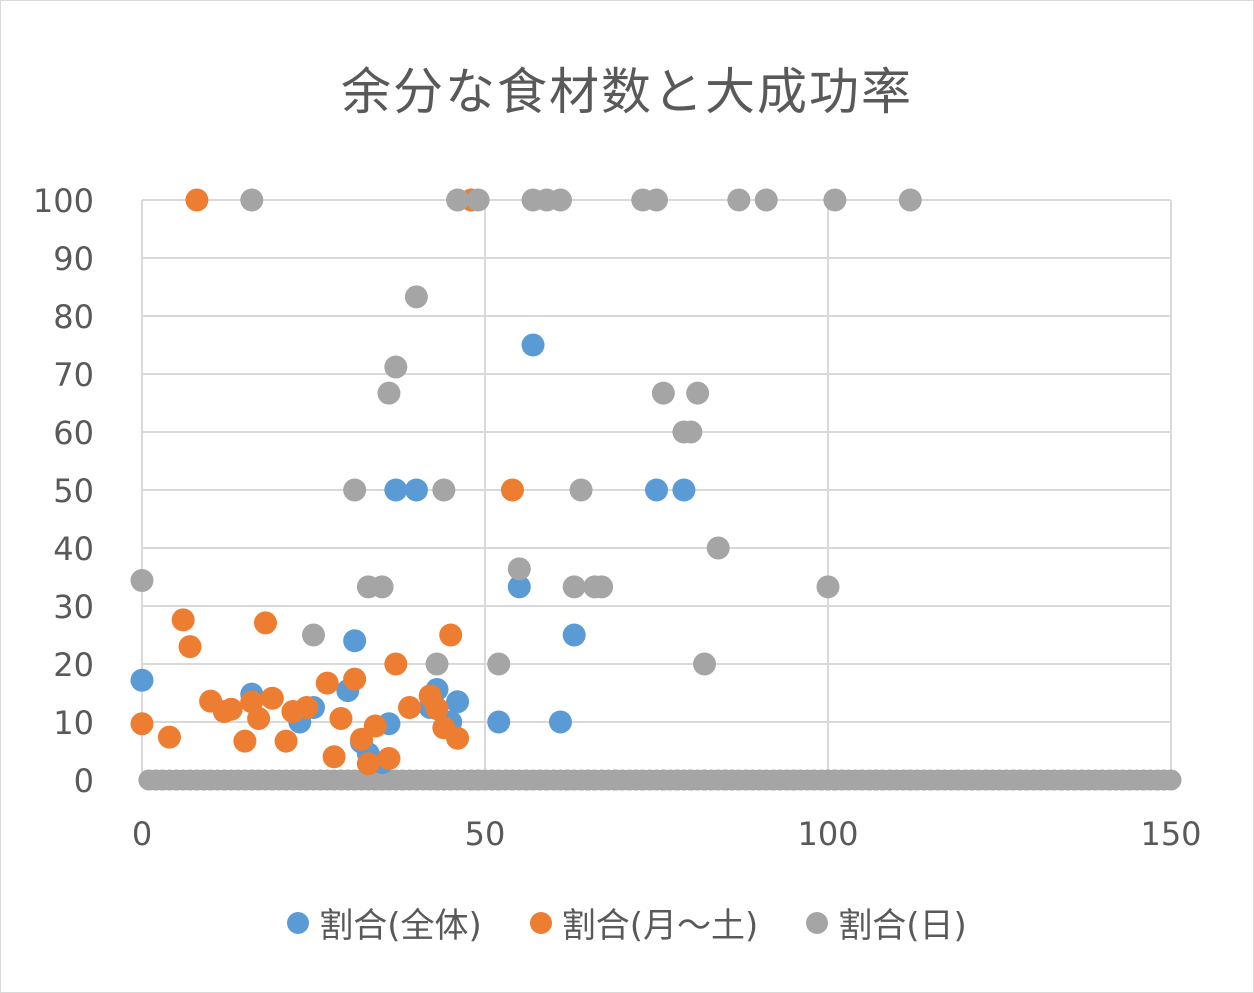  What do you see at coordinates (827, 834) in the screenshot?
I see `x-tick-label-2: 100` at bounding box center [827, 834].